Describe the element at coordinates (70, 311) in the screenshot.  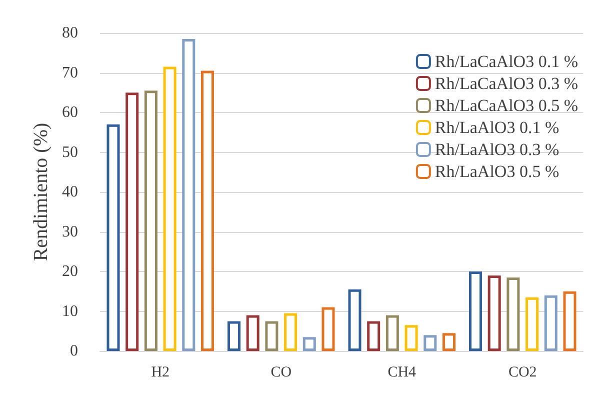
I see `y-tick-label: 10` at that location.